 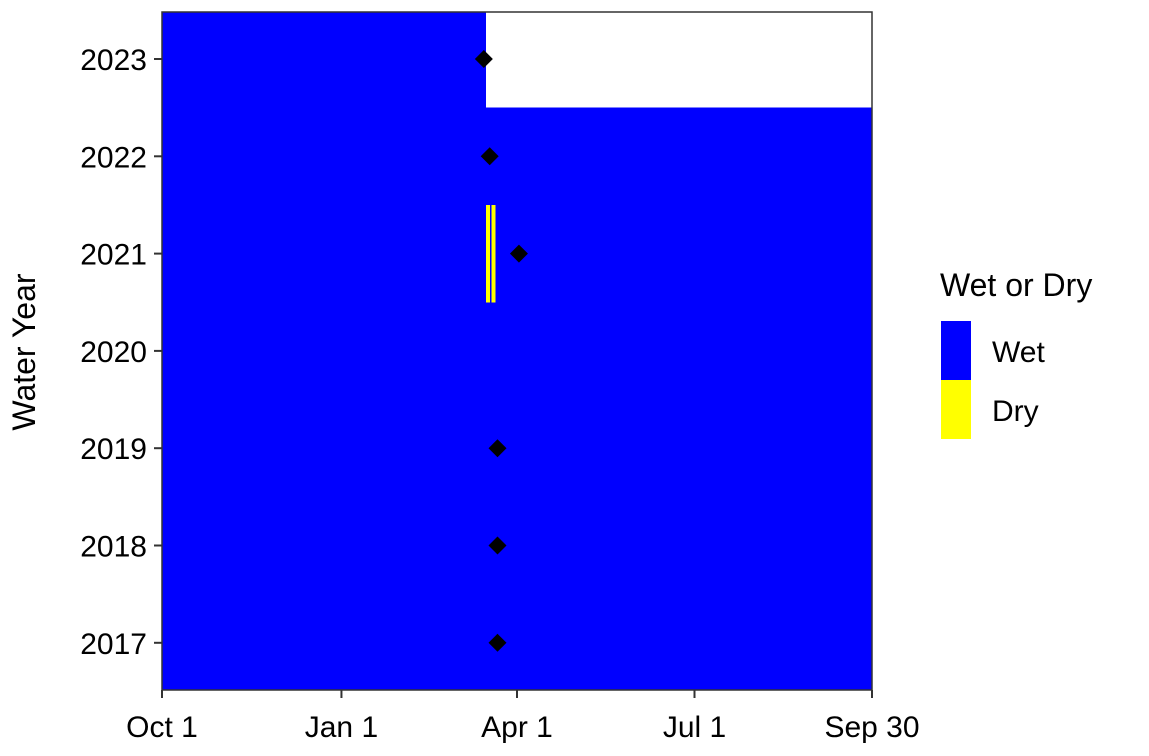 I want to click on marker-2022, so click(x=489, y=156).